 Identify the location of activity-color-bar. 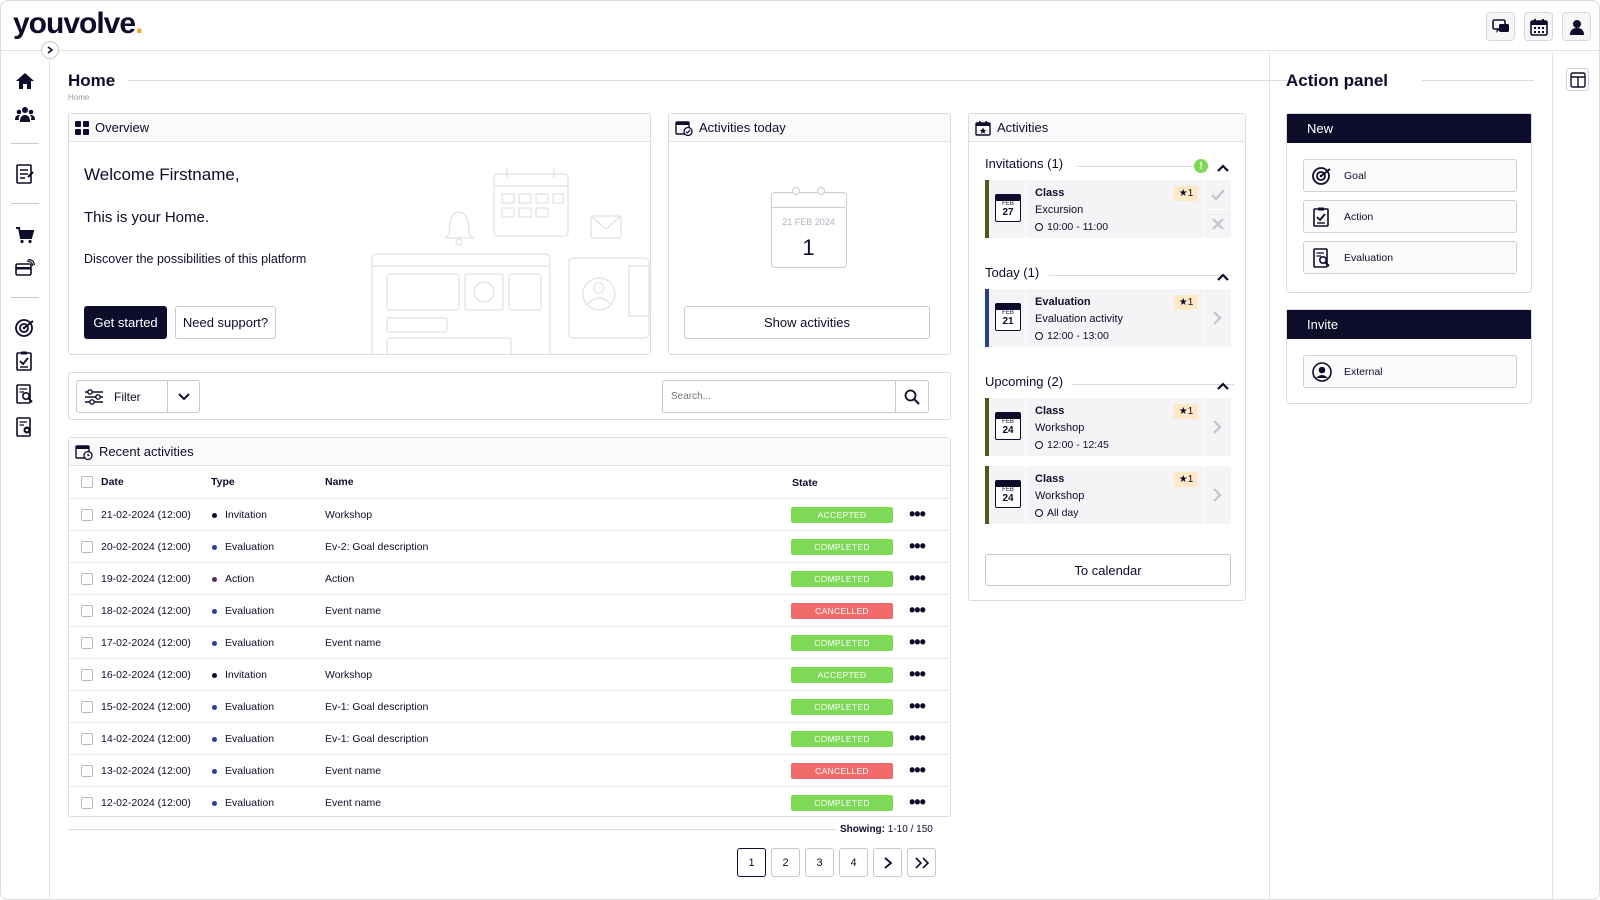
(987, 427).